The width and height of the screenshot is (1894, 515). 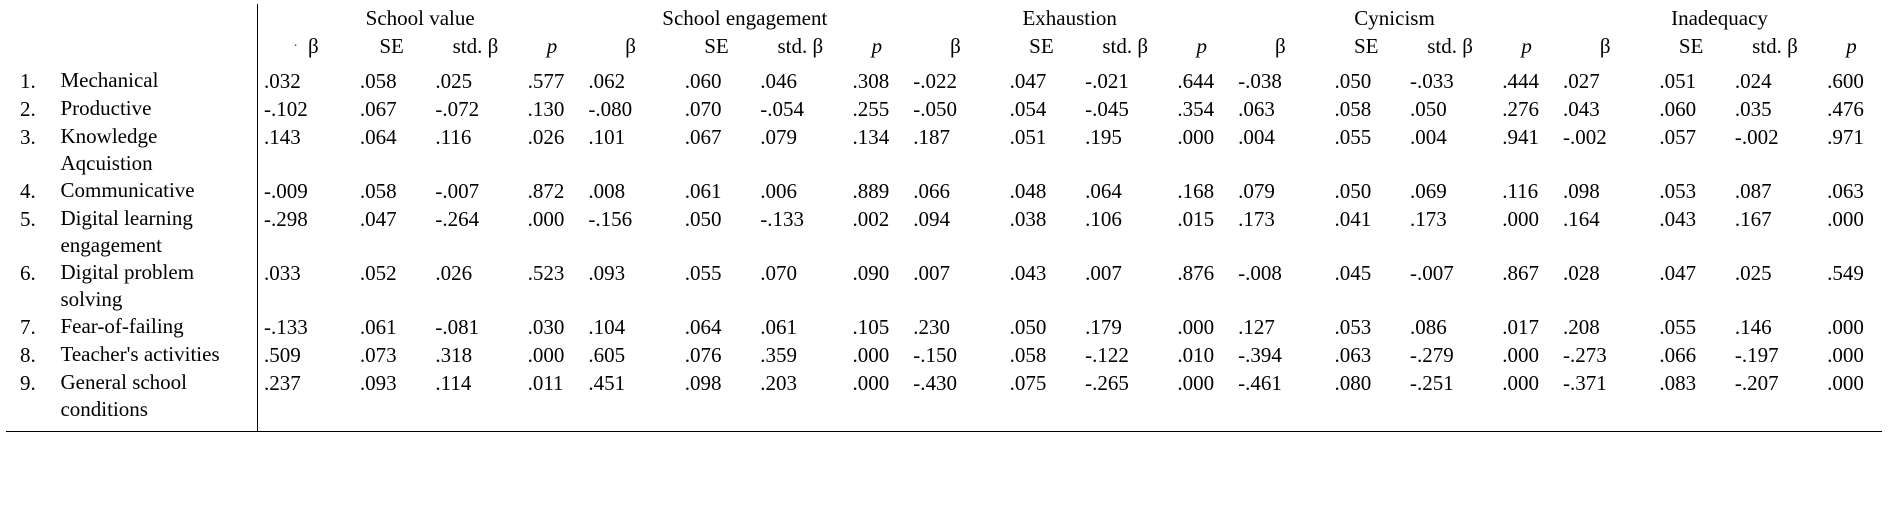 What do you see at coordinates (1107, 355) in the screenshot?
I see `table-cell: -.122` at bounding box center [1107, 355].